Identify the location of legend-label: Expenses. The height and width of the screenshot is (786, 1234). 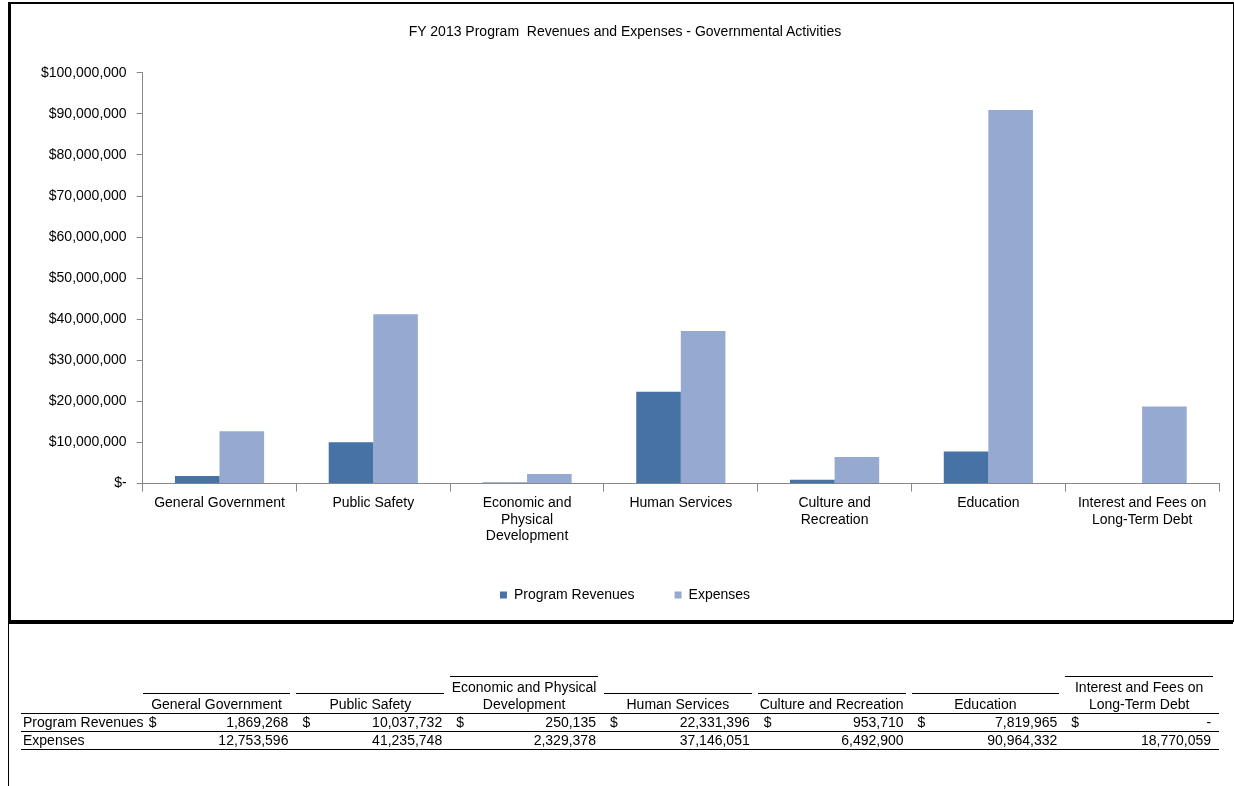
(719, 593).